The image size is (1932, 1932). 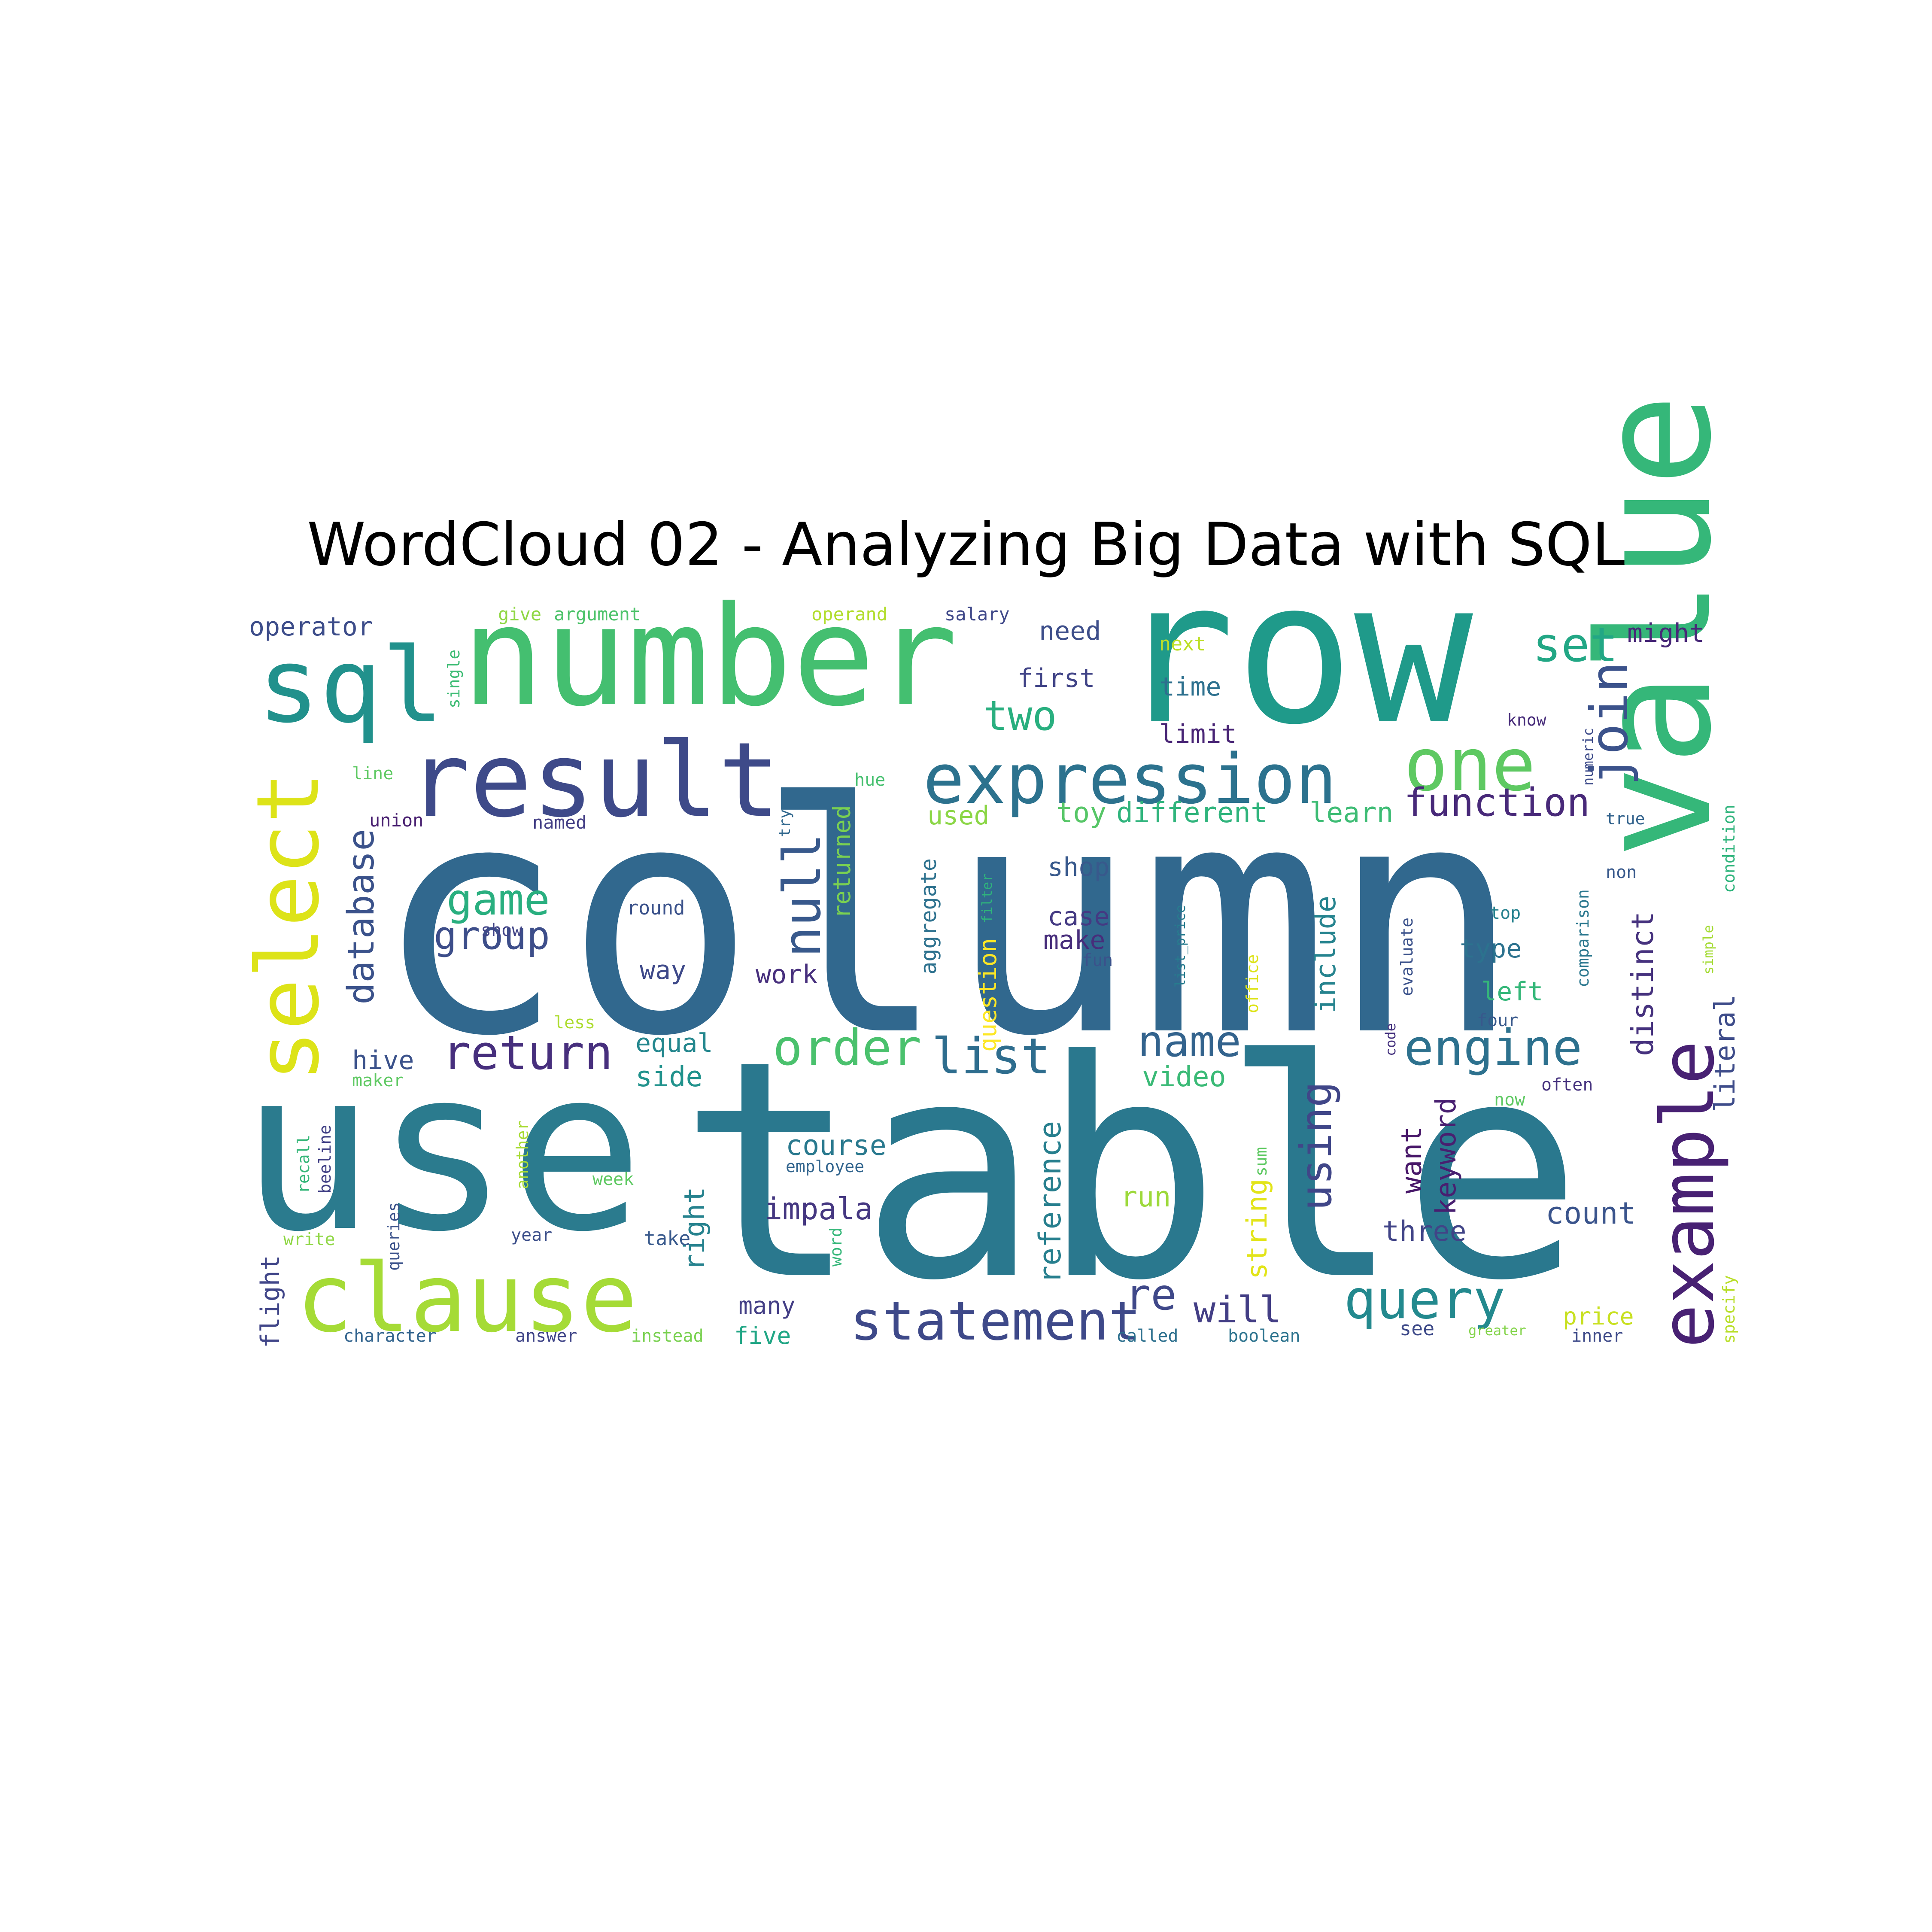 I want to click on word-five: five, so click(x=762, y=1335).